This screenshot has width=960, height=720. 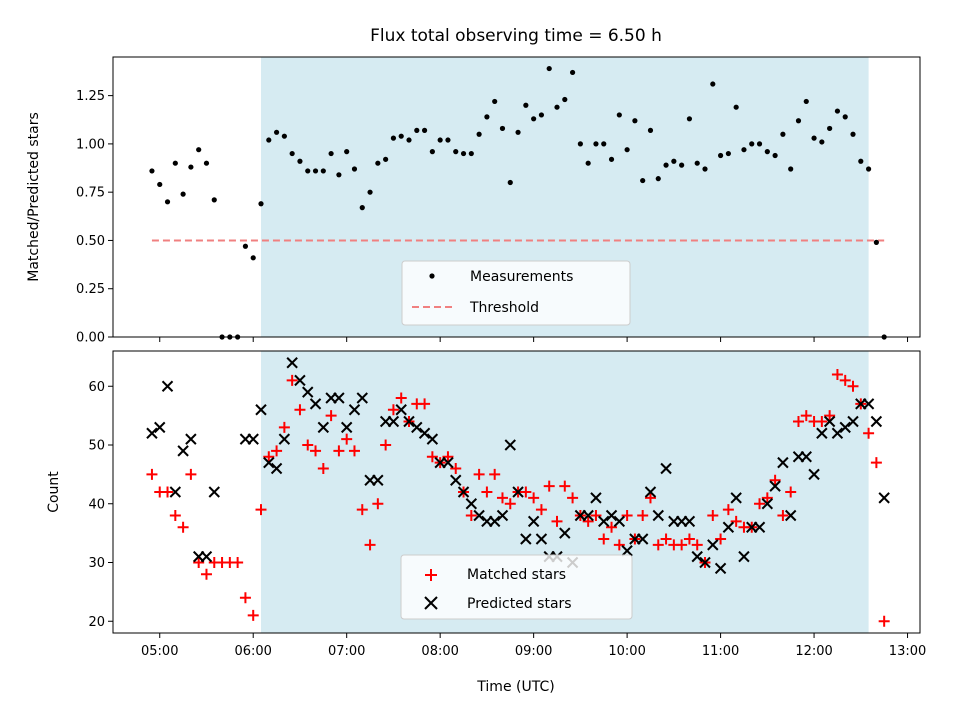 I want to click on top-x-ticks, so click(x=534, y=339).